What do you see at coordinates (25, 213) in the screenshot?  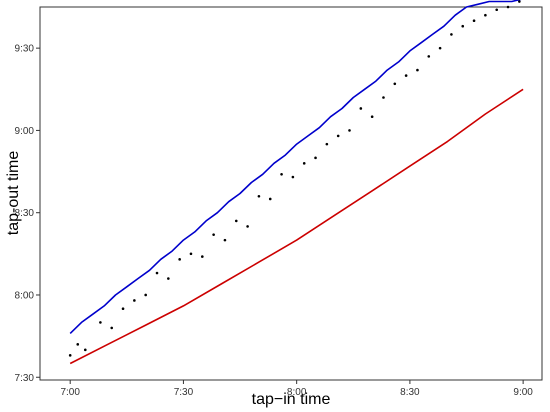 I see `y-tick-label: 8:30` at bounding box center [25, 213].